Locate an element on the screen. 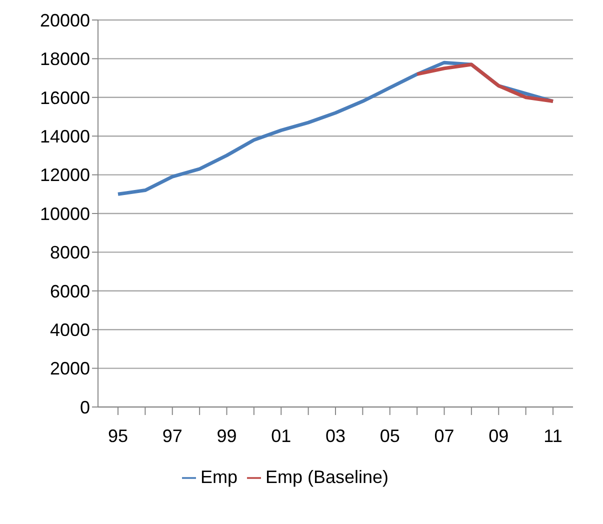 This screenshot has width=603, height=524. x-tick-label: 11 is located at coordinates (553, 436).